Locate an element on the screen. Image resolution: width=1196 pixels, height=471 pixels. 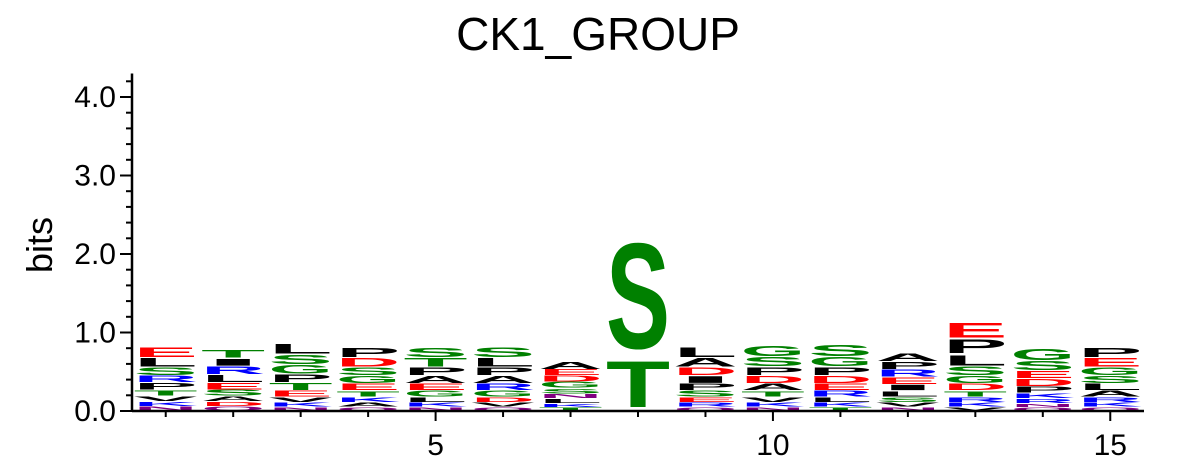
chart-title: CK1_GROUP is located at coordinates (598, 34).